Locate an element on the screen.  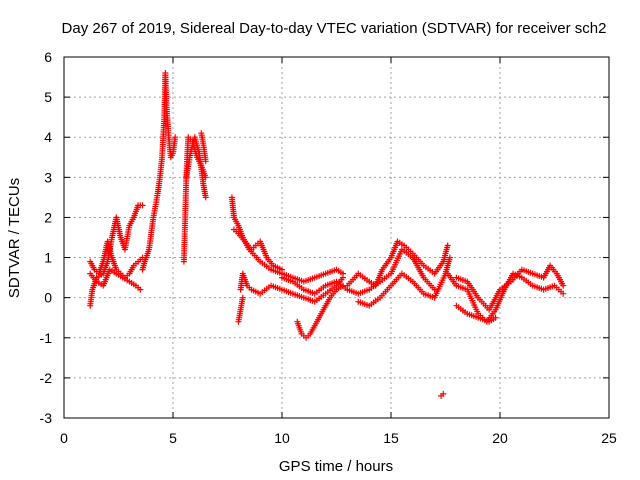
x-tick-label: 20 is located at coordinates (500, 438).